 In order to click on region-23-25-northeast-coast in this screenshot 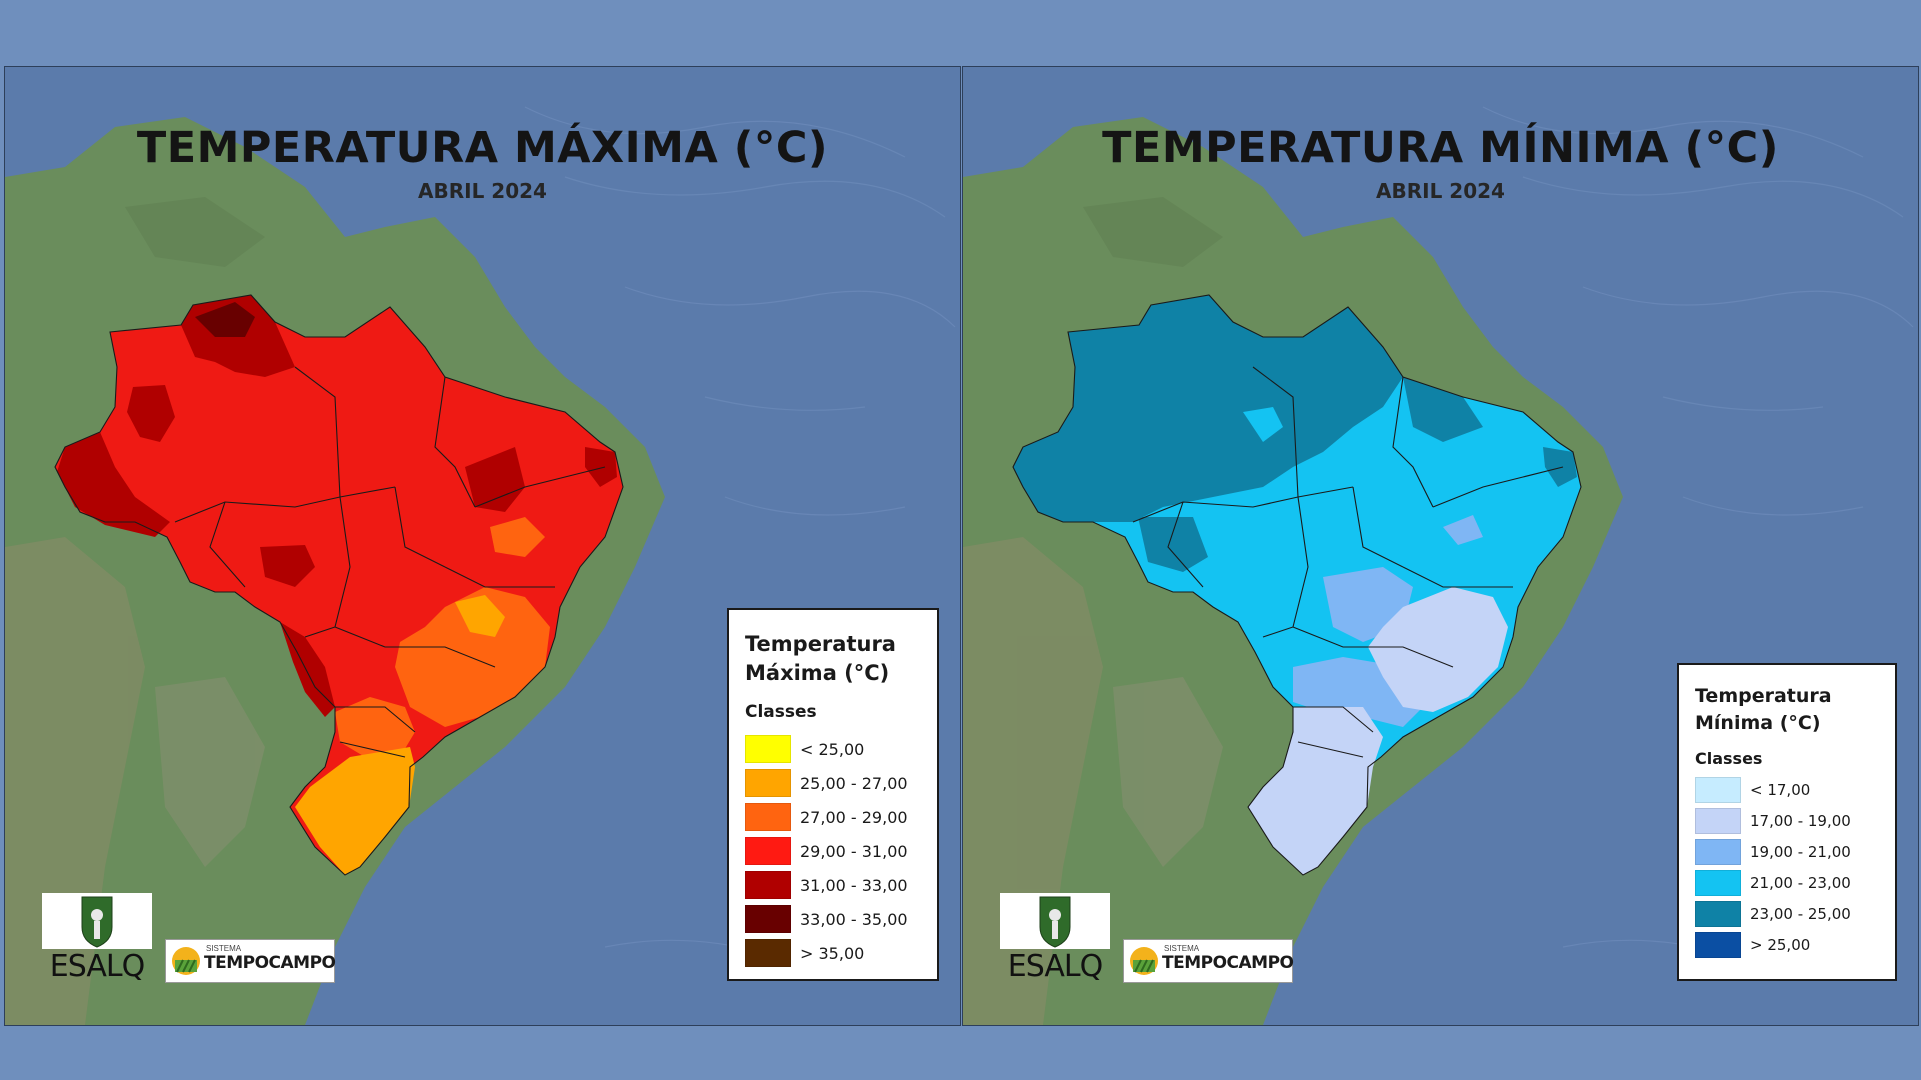, I will do `click(1443, 409)`.